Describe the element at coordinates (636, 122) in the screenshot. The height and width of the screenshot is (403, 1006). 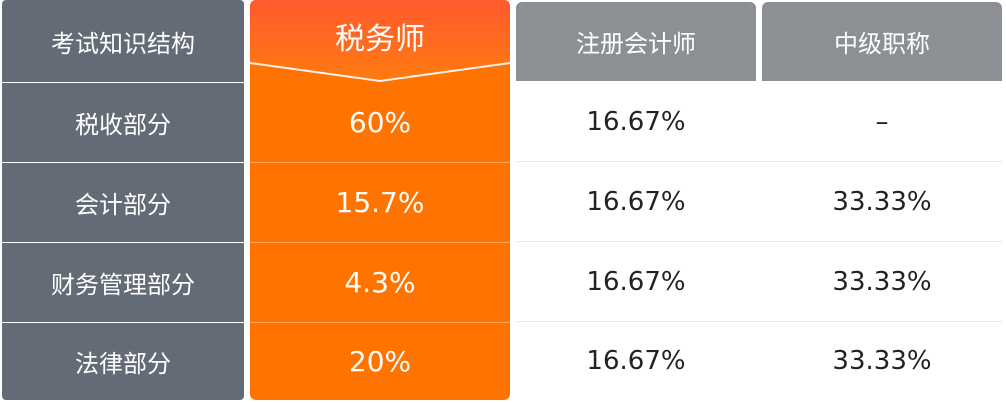
I see `cpa-tax-value: 16.67%` at that location.